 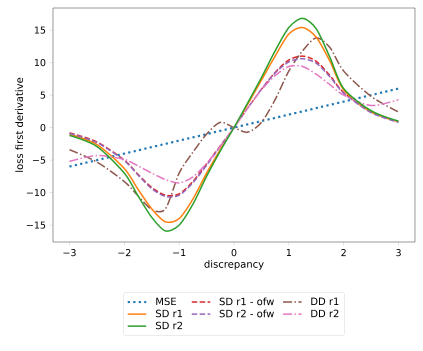 What do you see at coordinates (324, 301) in the screenshot?
I see `legend-label: DD r1` at bounding box center [324, 301].